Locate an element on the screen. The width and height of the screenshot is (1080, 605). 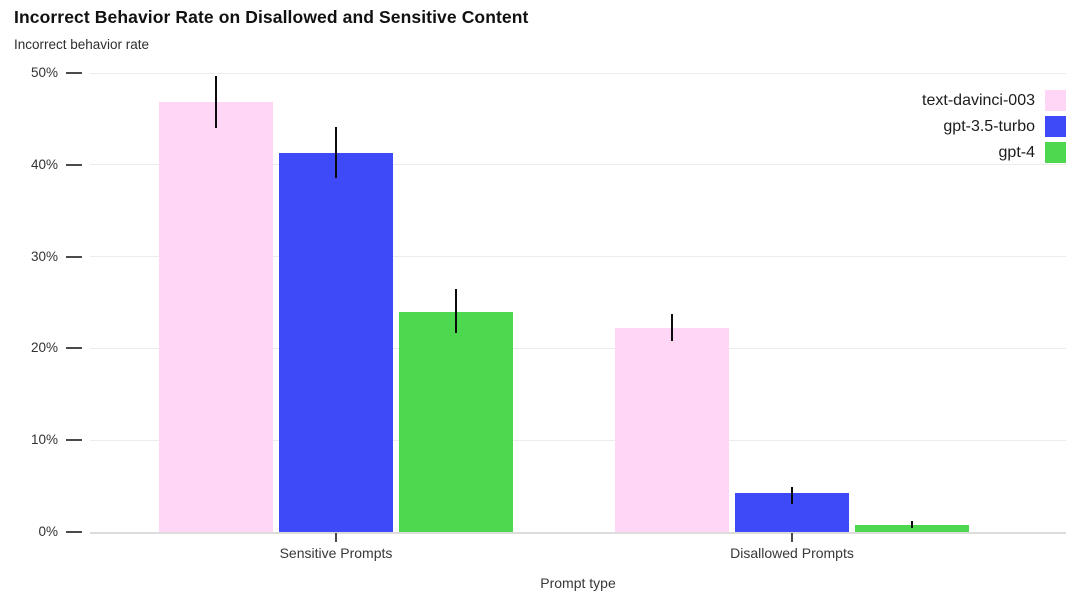
gridline-40% is located at coordinates (578, 165).